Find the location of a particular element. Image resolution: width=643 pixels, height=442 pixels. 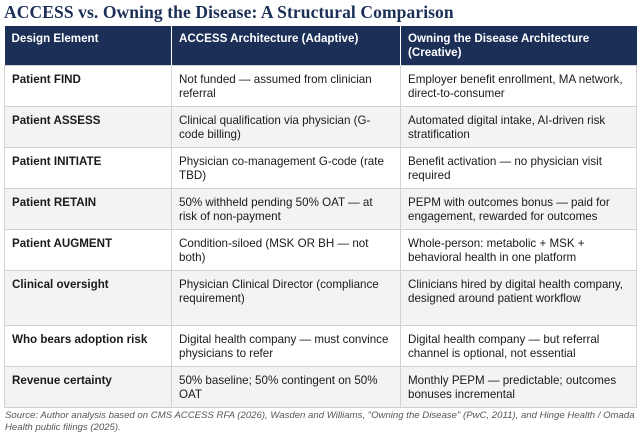

header-access-architecture: ACCESS Architecture (Adaptive) is located at coordinates (286, 46).